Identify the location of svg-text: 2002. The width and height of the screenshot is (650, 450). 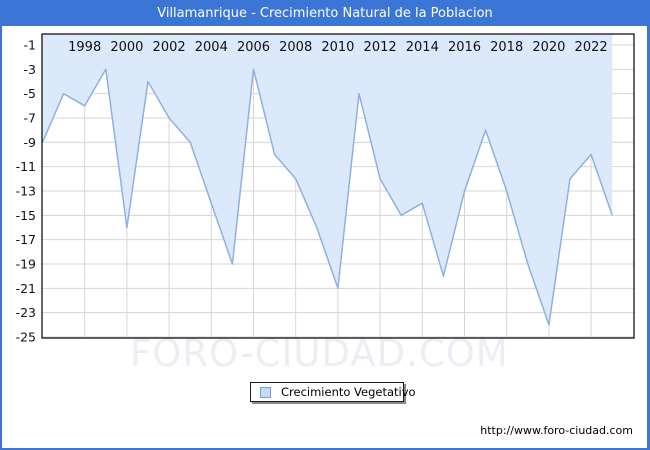
(169, 47).